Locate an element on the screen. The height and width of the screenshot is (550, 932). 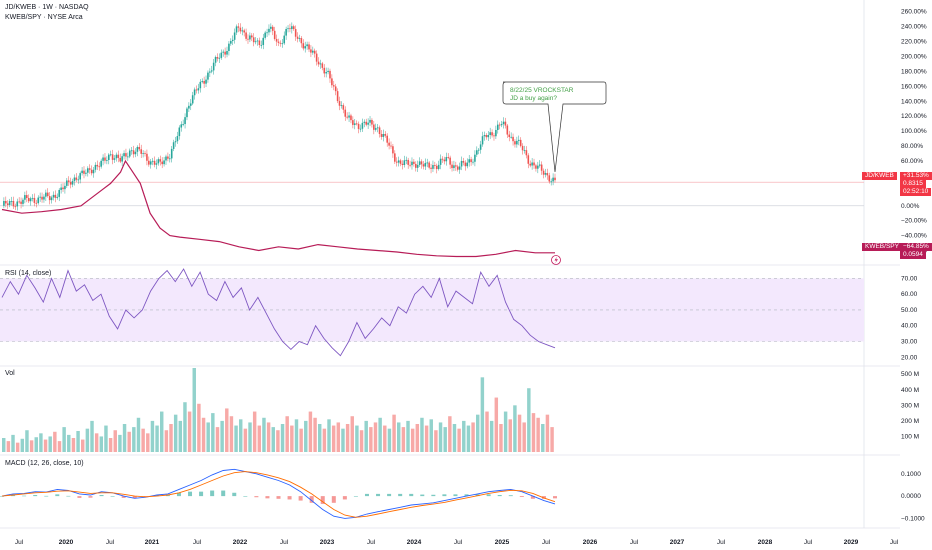
lightning-icon is located at coordinates (556, 260).